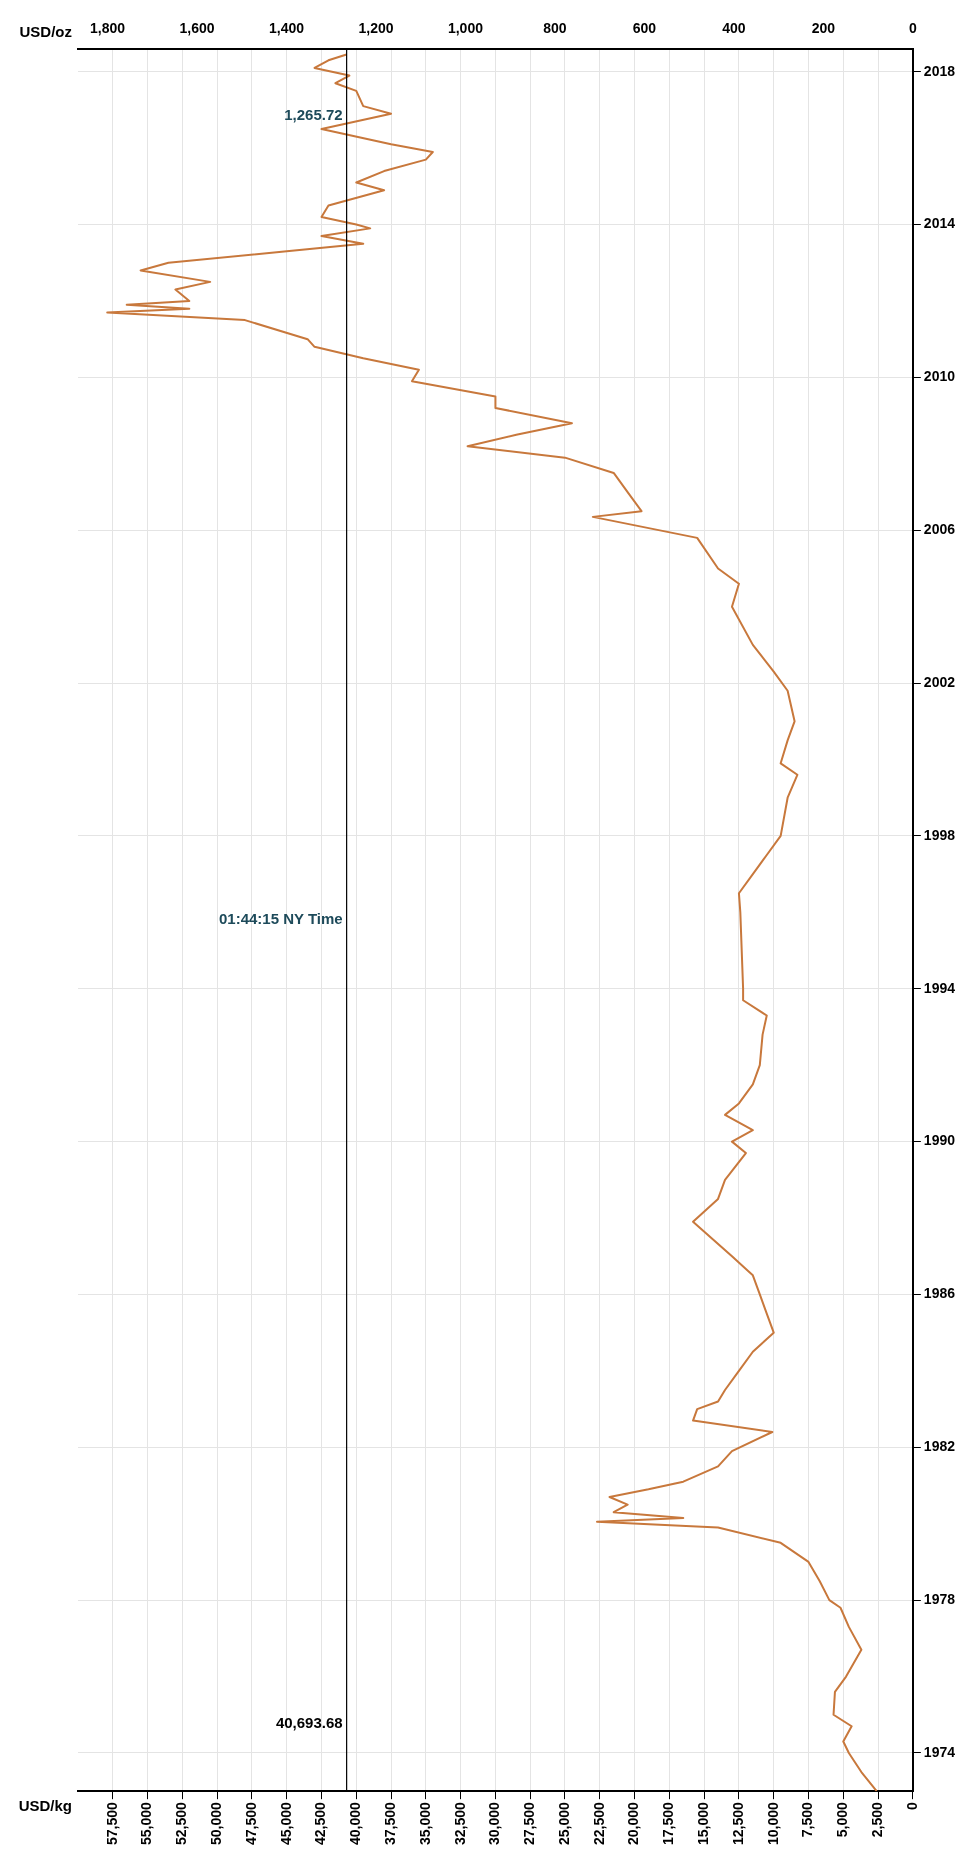 The height and width of the screenshot is (1876, 980). Describe the element at coordinates (313, 115) in the screenshot. I see `annotation: 1,265.72` at that location.